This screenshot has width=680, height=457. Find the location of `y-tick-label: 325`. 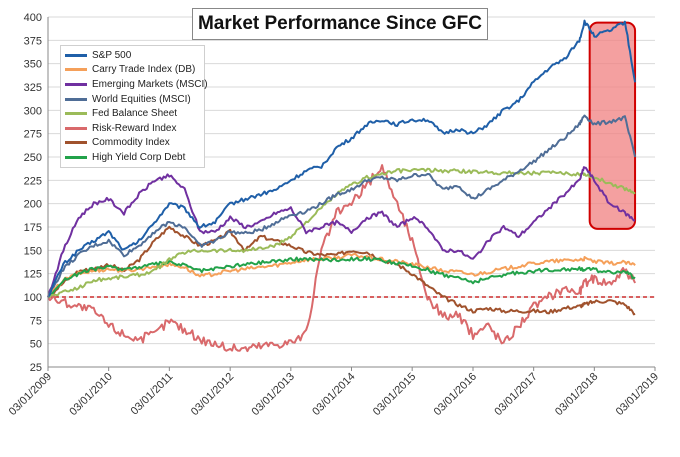

y-tick-label: 325 is located at coordinates (33, 88).